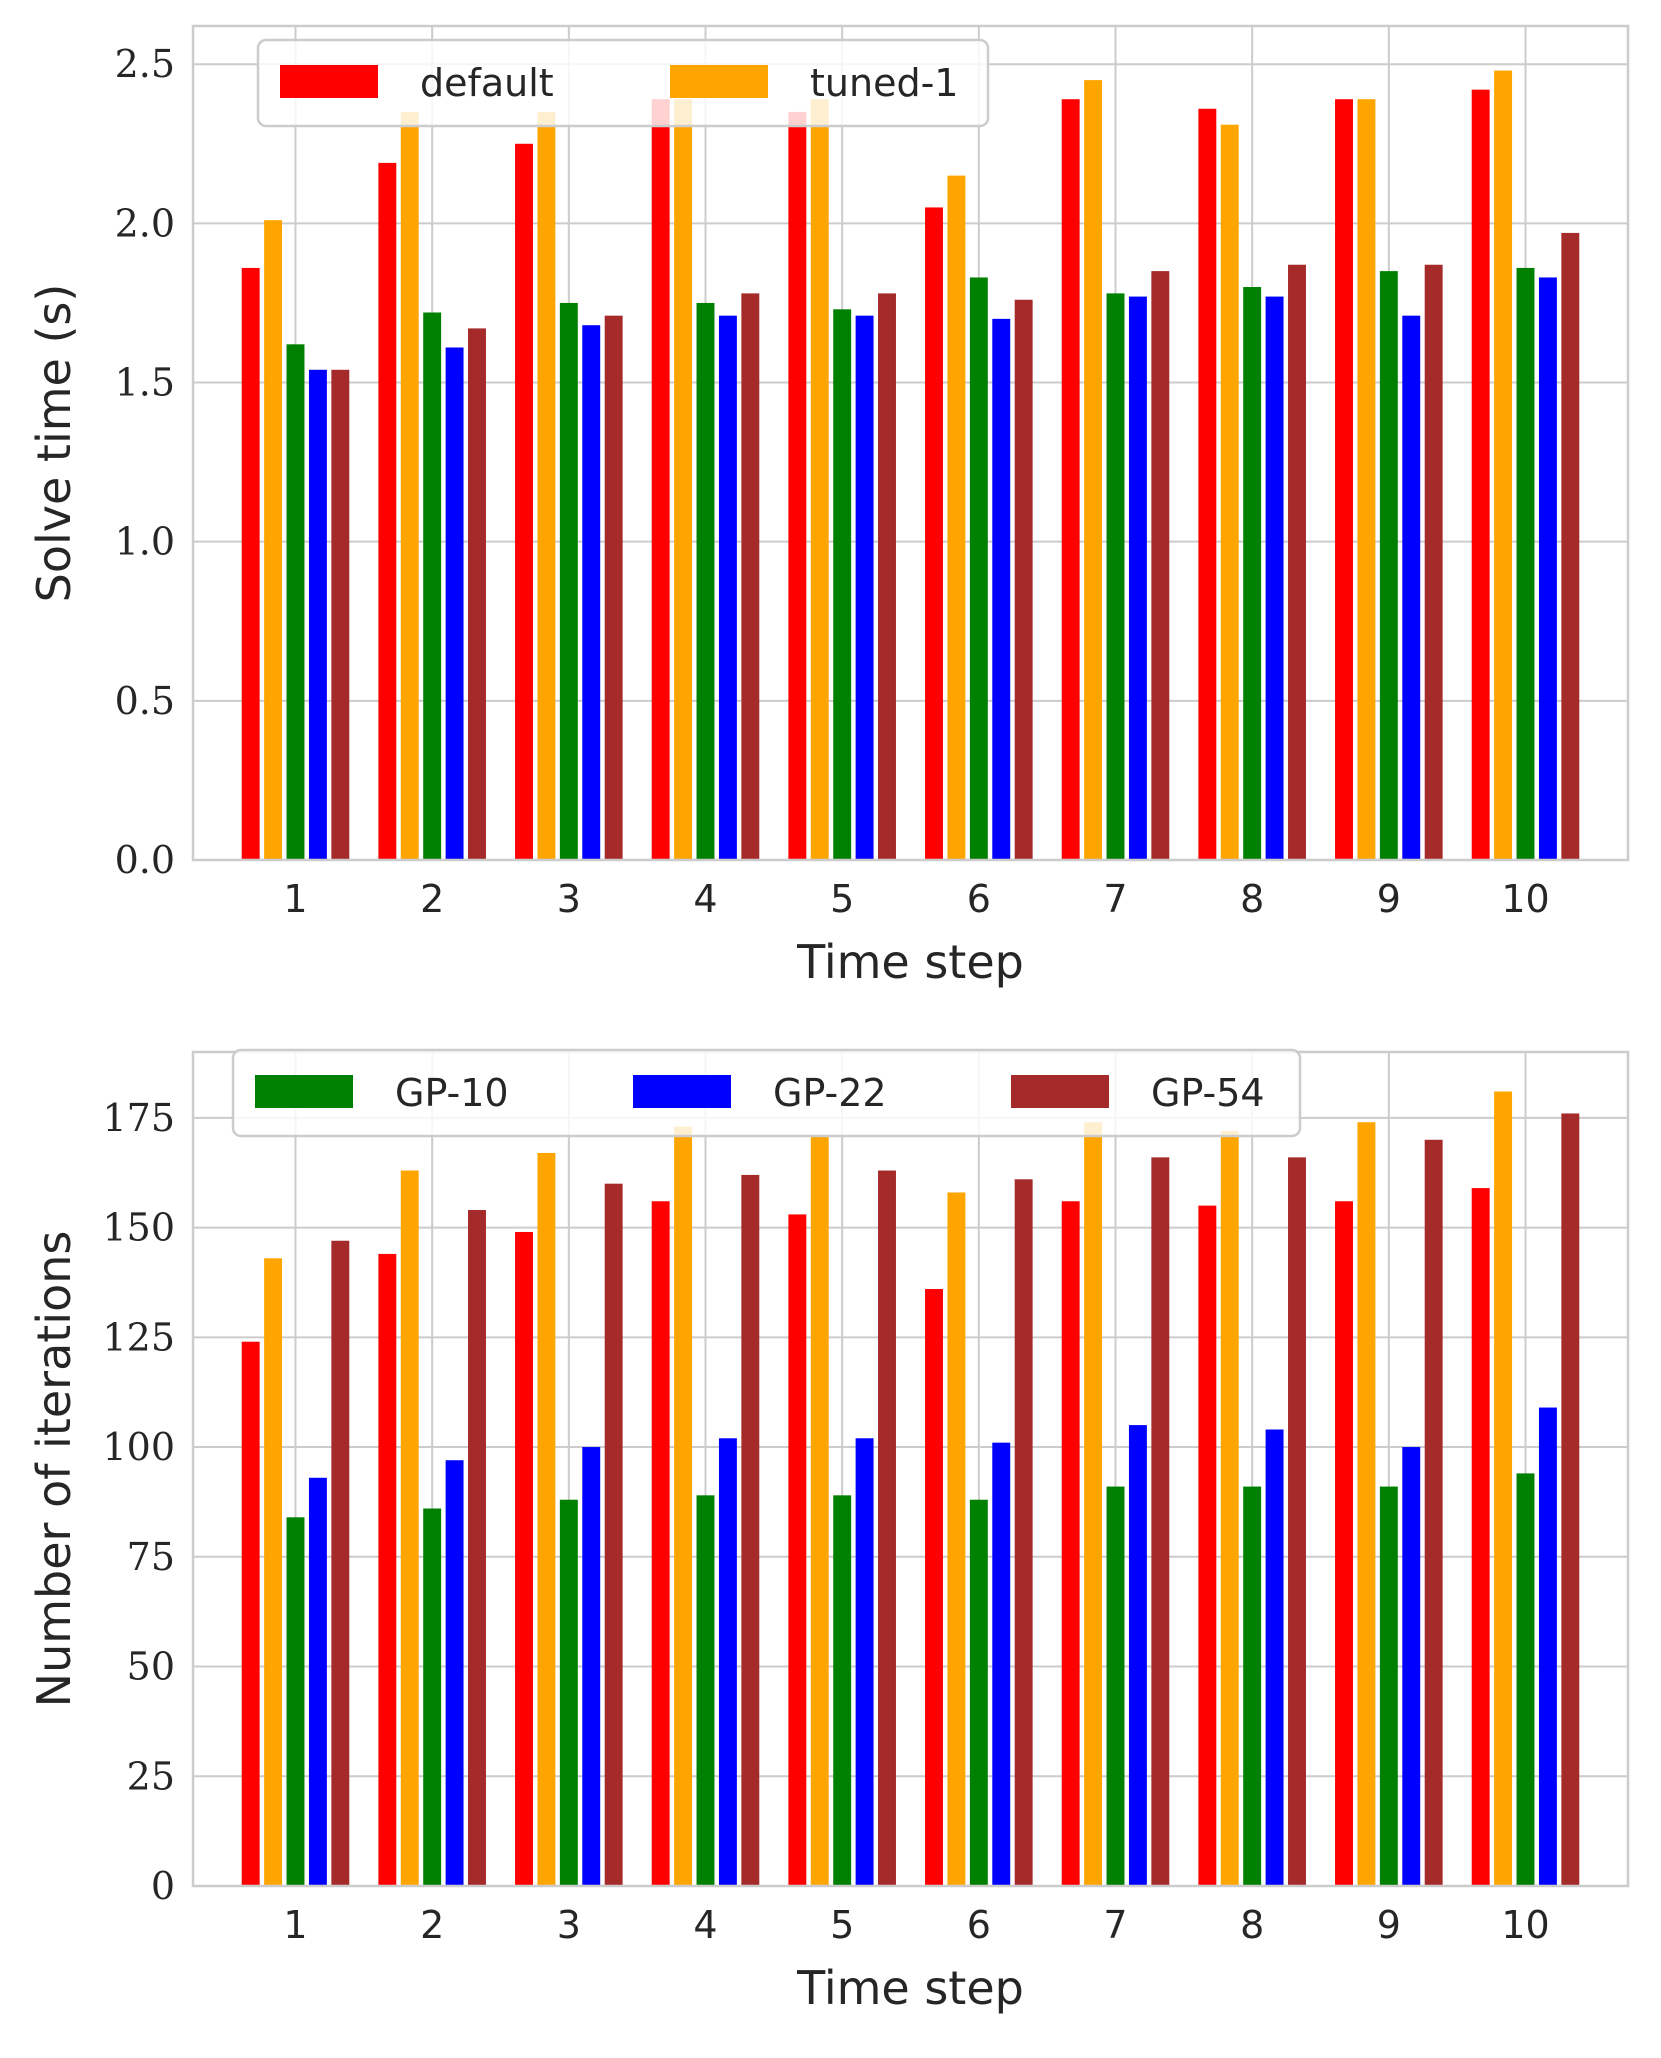 The height and width of the screenshot is (2058, 1661). I want to click on legend-label: GP-10, so click(452, 1093).